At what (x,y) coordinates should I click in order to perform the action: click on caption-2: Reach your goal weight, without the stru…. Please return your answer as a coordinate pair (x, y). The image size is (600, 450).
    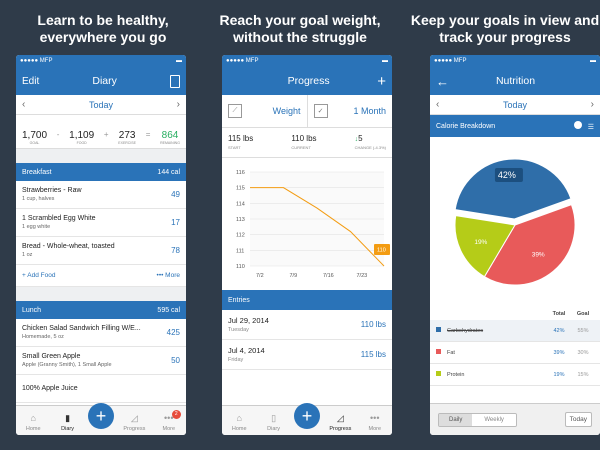
    Looking at the image, I should click on (300, 28).